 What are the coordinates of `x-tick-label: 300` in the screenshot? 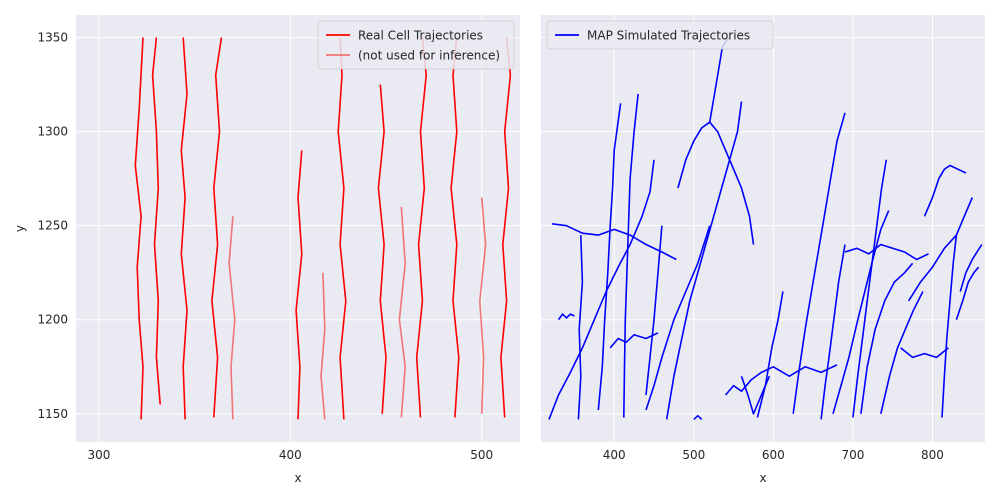 It's located at (99, 455).